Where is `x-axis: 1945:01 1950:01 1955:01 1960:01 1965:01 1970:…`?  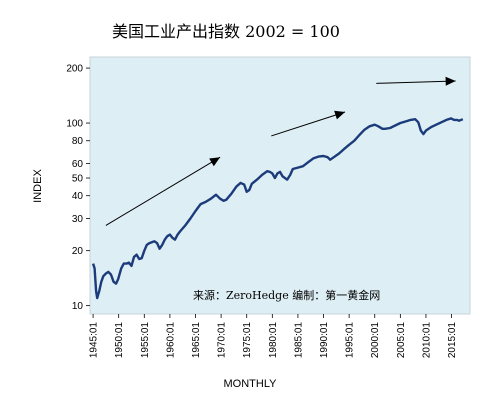
x-axis: 1945:01 1950:01 1955:01 1960:01 1965:01 1970:… is located at coordinates (273, 336).